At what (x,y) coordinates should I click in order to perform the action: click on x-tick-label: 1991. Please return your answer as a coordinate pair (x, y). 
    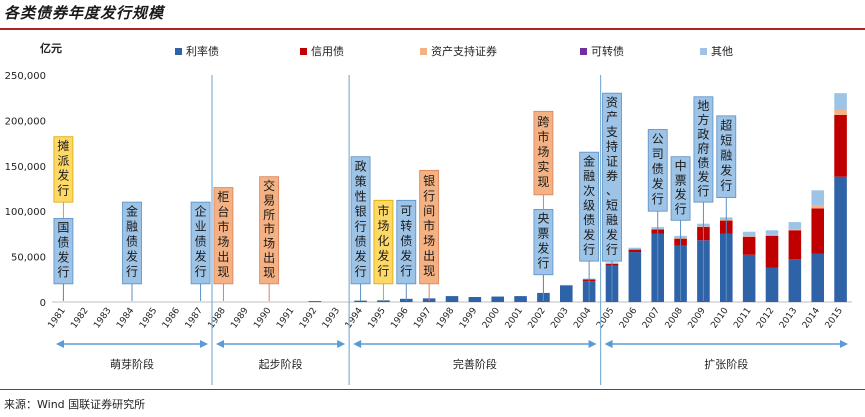
    Looking at the image, I should click on (285, 318).